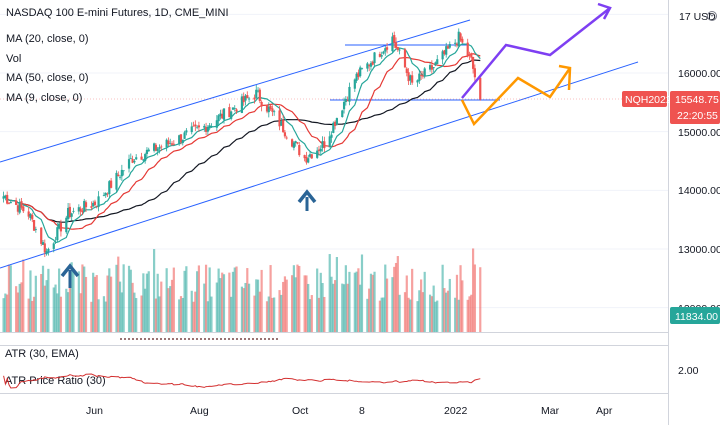  I want to click on price-tick: 14000.00, so click(699, 191).